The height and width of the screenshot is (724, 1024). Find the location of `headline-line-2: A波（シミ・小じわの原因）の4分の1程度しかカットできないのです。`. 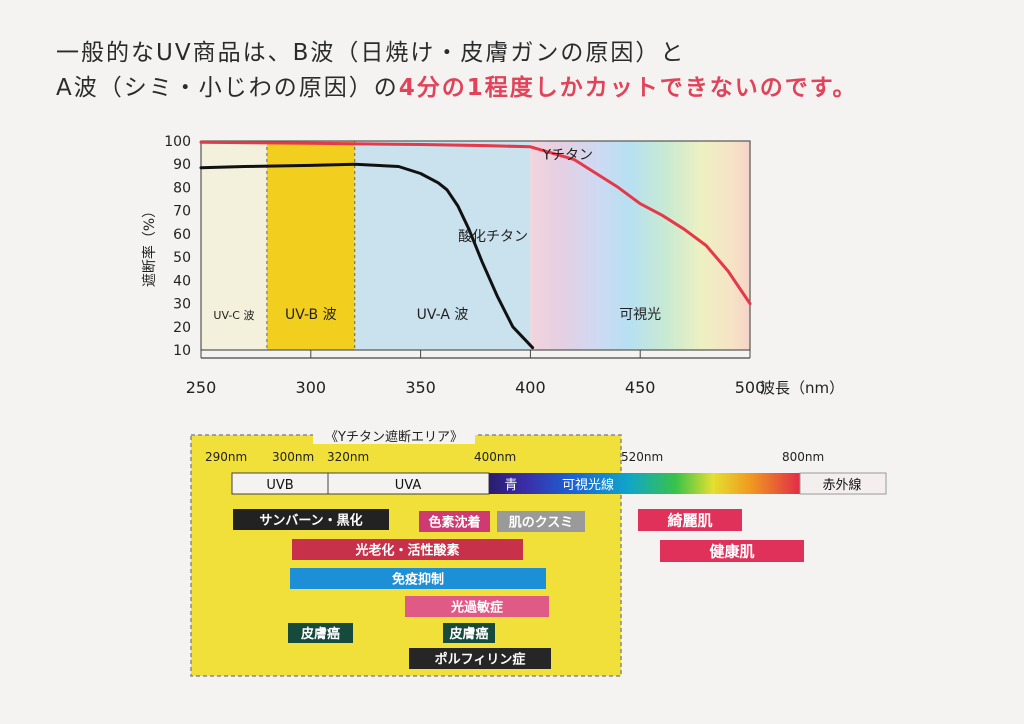

headline-line-2: A波（シミ・小じわの原因）の4分の1程度しかカットできないのです。 is located at coordinates (521, 88).